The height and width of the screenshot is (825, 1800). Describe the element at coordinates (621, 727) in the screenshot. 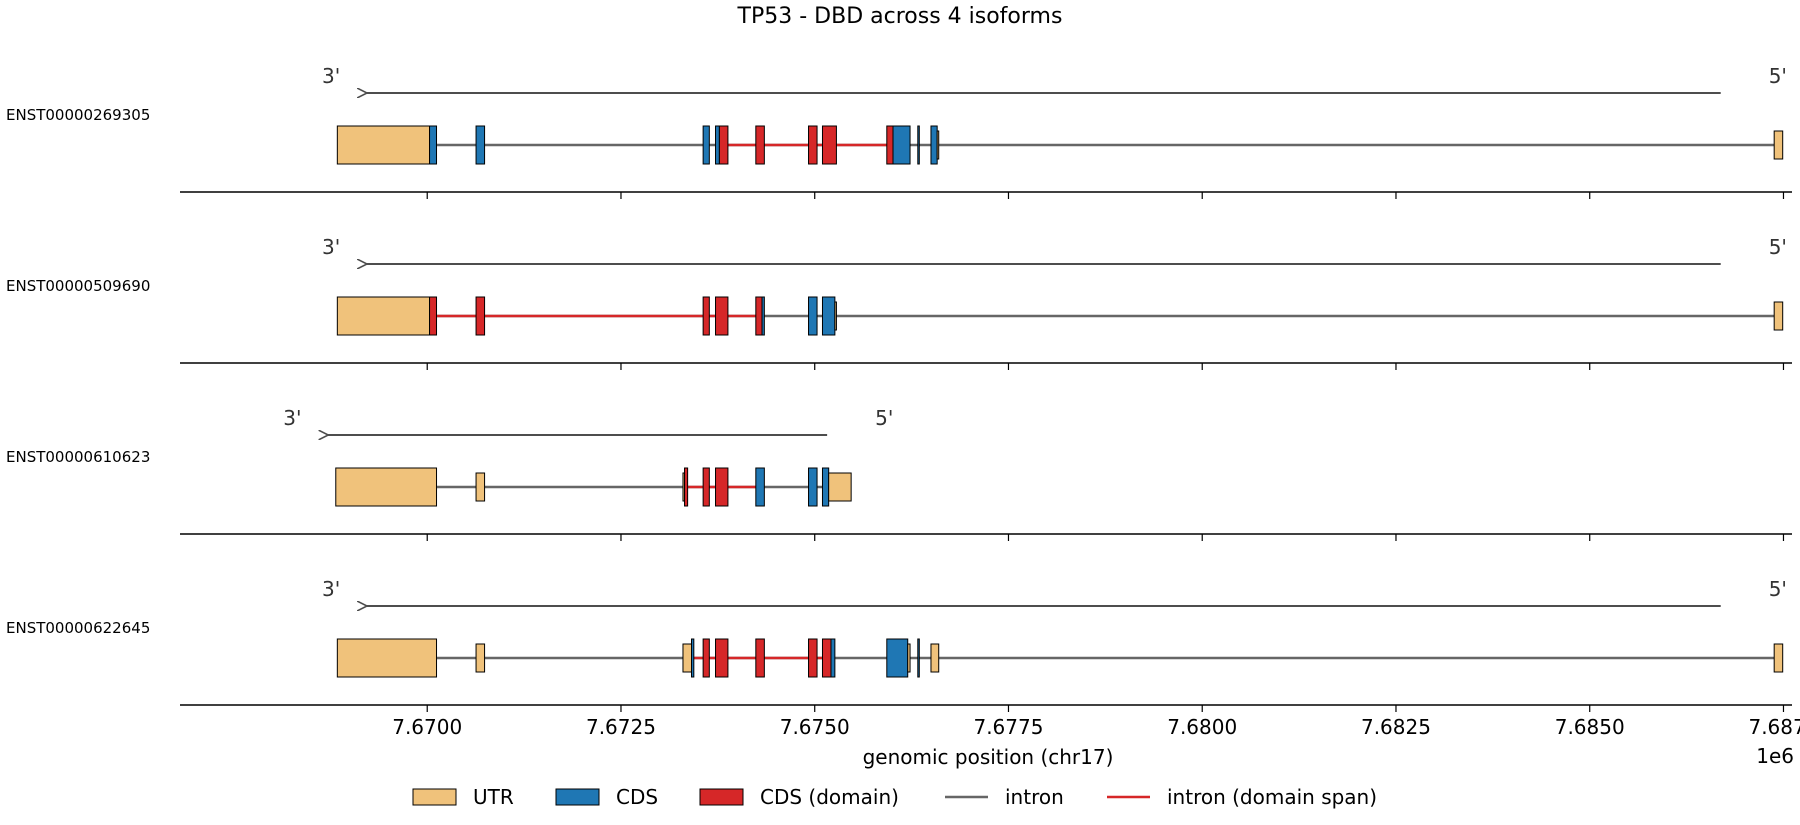

I see `x-tick-label: 7.6725` at that location.